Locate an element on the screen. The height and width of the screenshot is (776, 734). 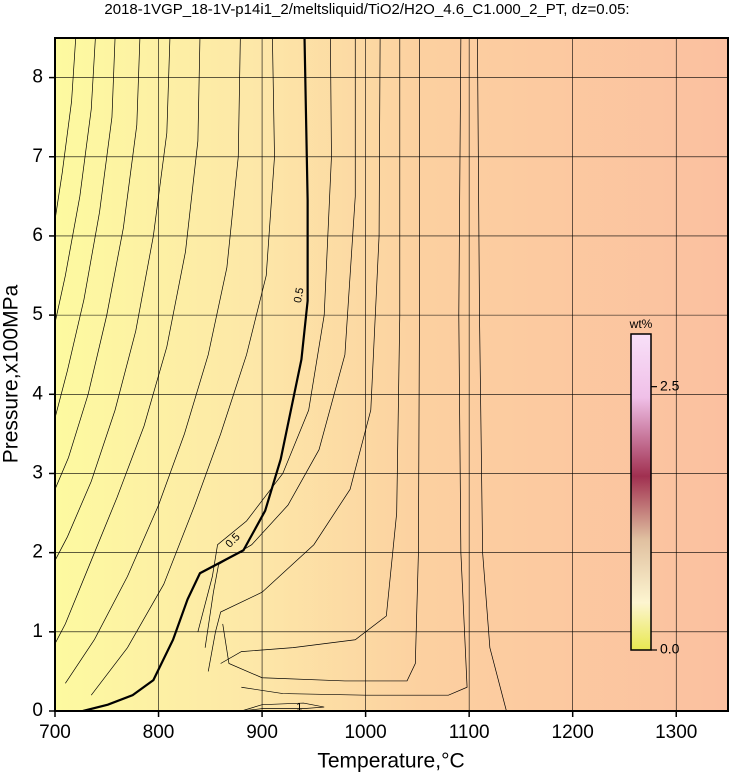
y-tick-label: 4 is located at coordinates (37, 393).